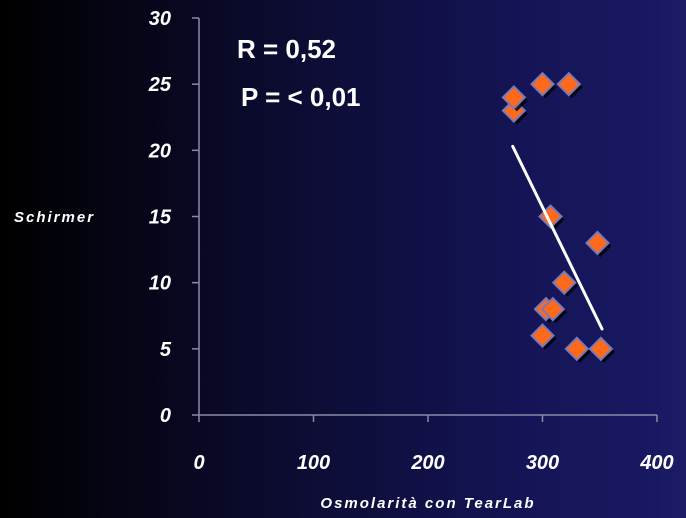  What do you see at coordinates (433, 444) in the screenshot?
I see `x-ticks: 0 100 200 300 400` at bounding box center [433, 444].